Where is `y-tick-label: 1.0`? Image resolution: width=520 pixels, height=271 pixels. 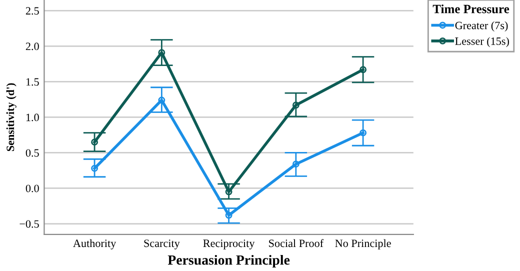
y-tick-label: 1.0 is located at coordinates (32, 118).